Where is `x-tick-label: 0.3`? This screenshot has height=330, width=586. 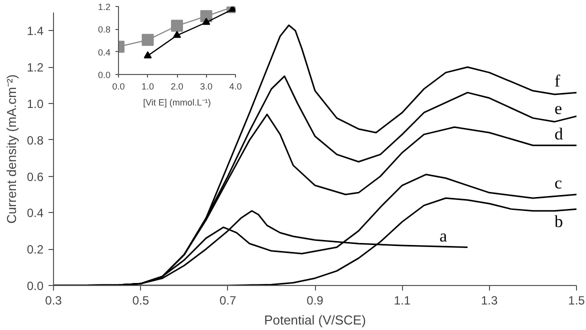
x-tick-label: 0.3 is located at coordinates (53, 301).